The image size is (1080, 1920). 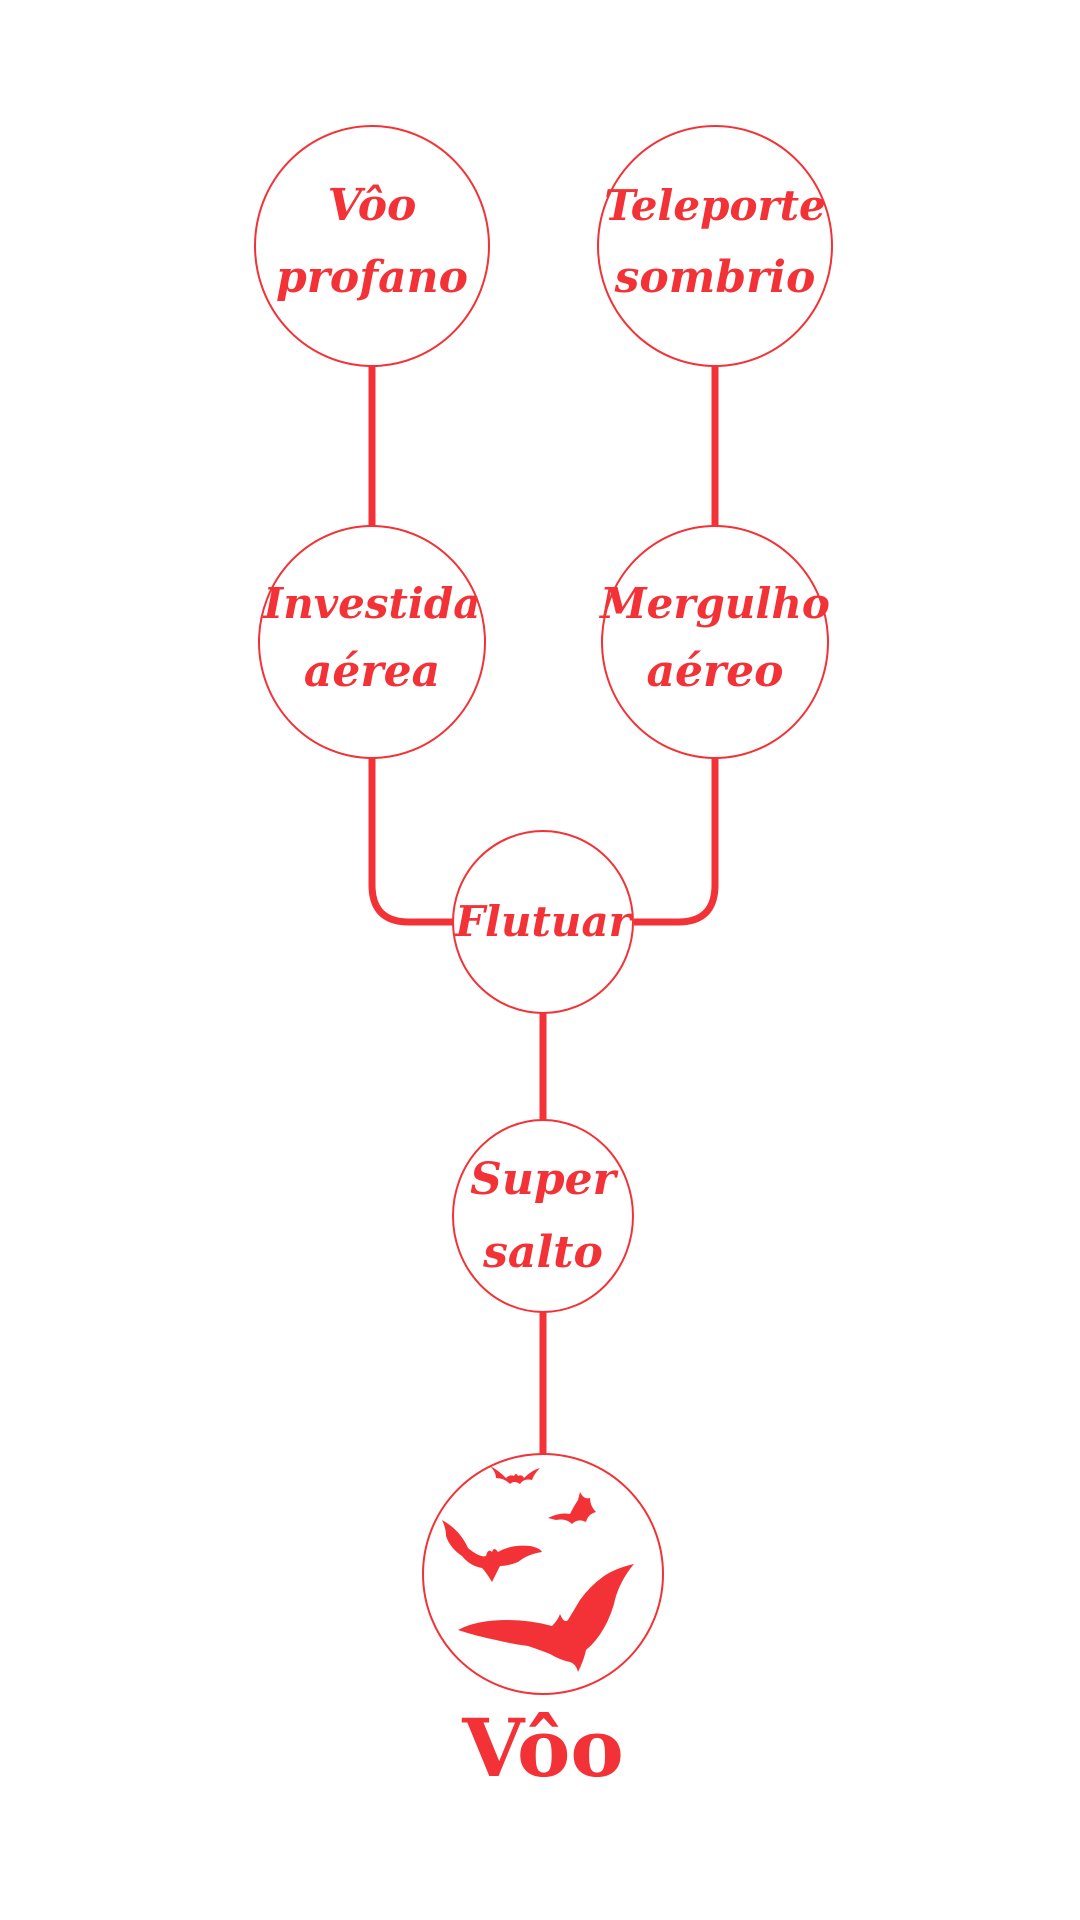 What do you see at coordinates (715, 277) in the screenshot?
I see `node-label-line2: sombrio` at bounding box center [715, 277].